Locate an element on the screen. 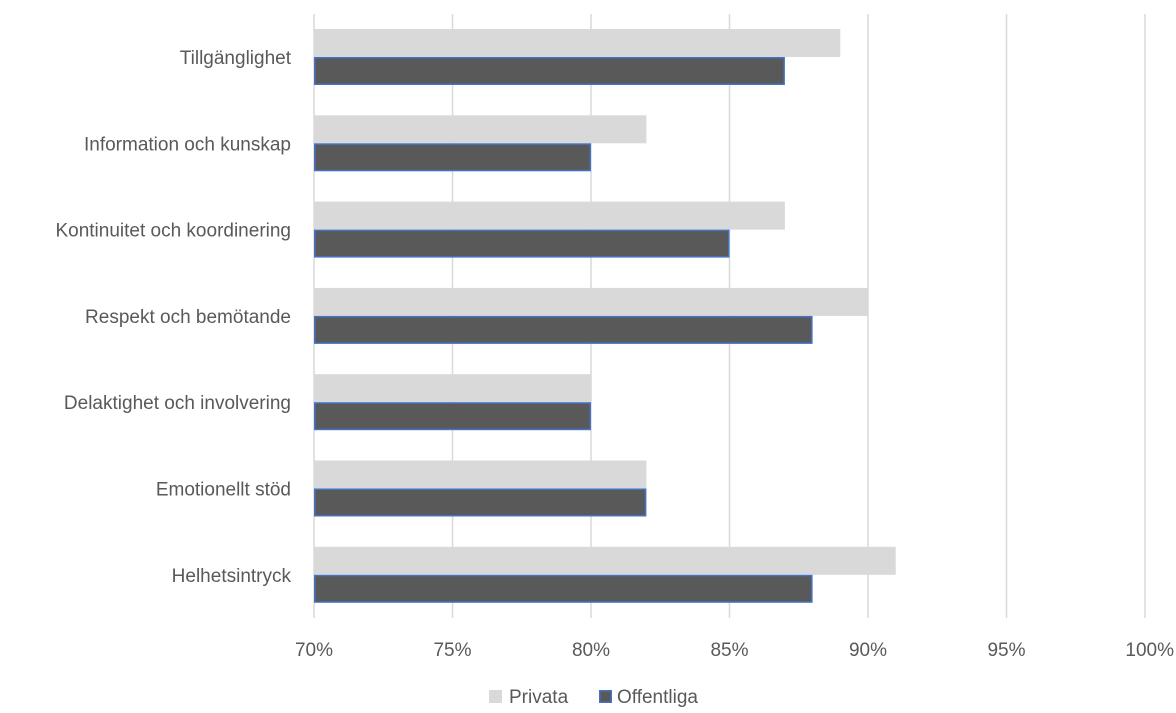  category-label: Tillgänglighet is located at coordinates (236, 58).